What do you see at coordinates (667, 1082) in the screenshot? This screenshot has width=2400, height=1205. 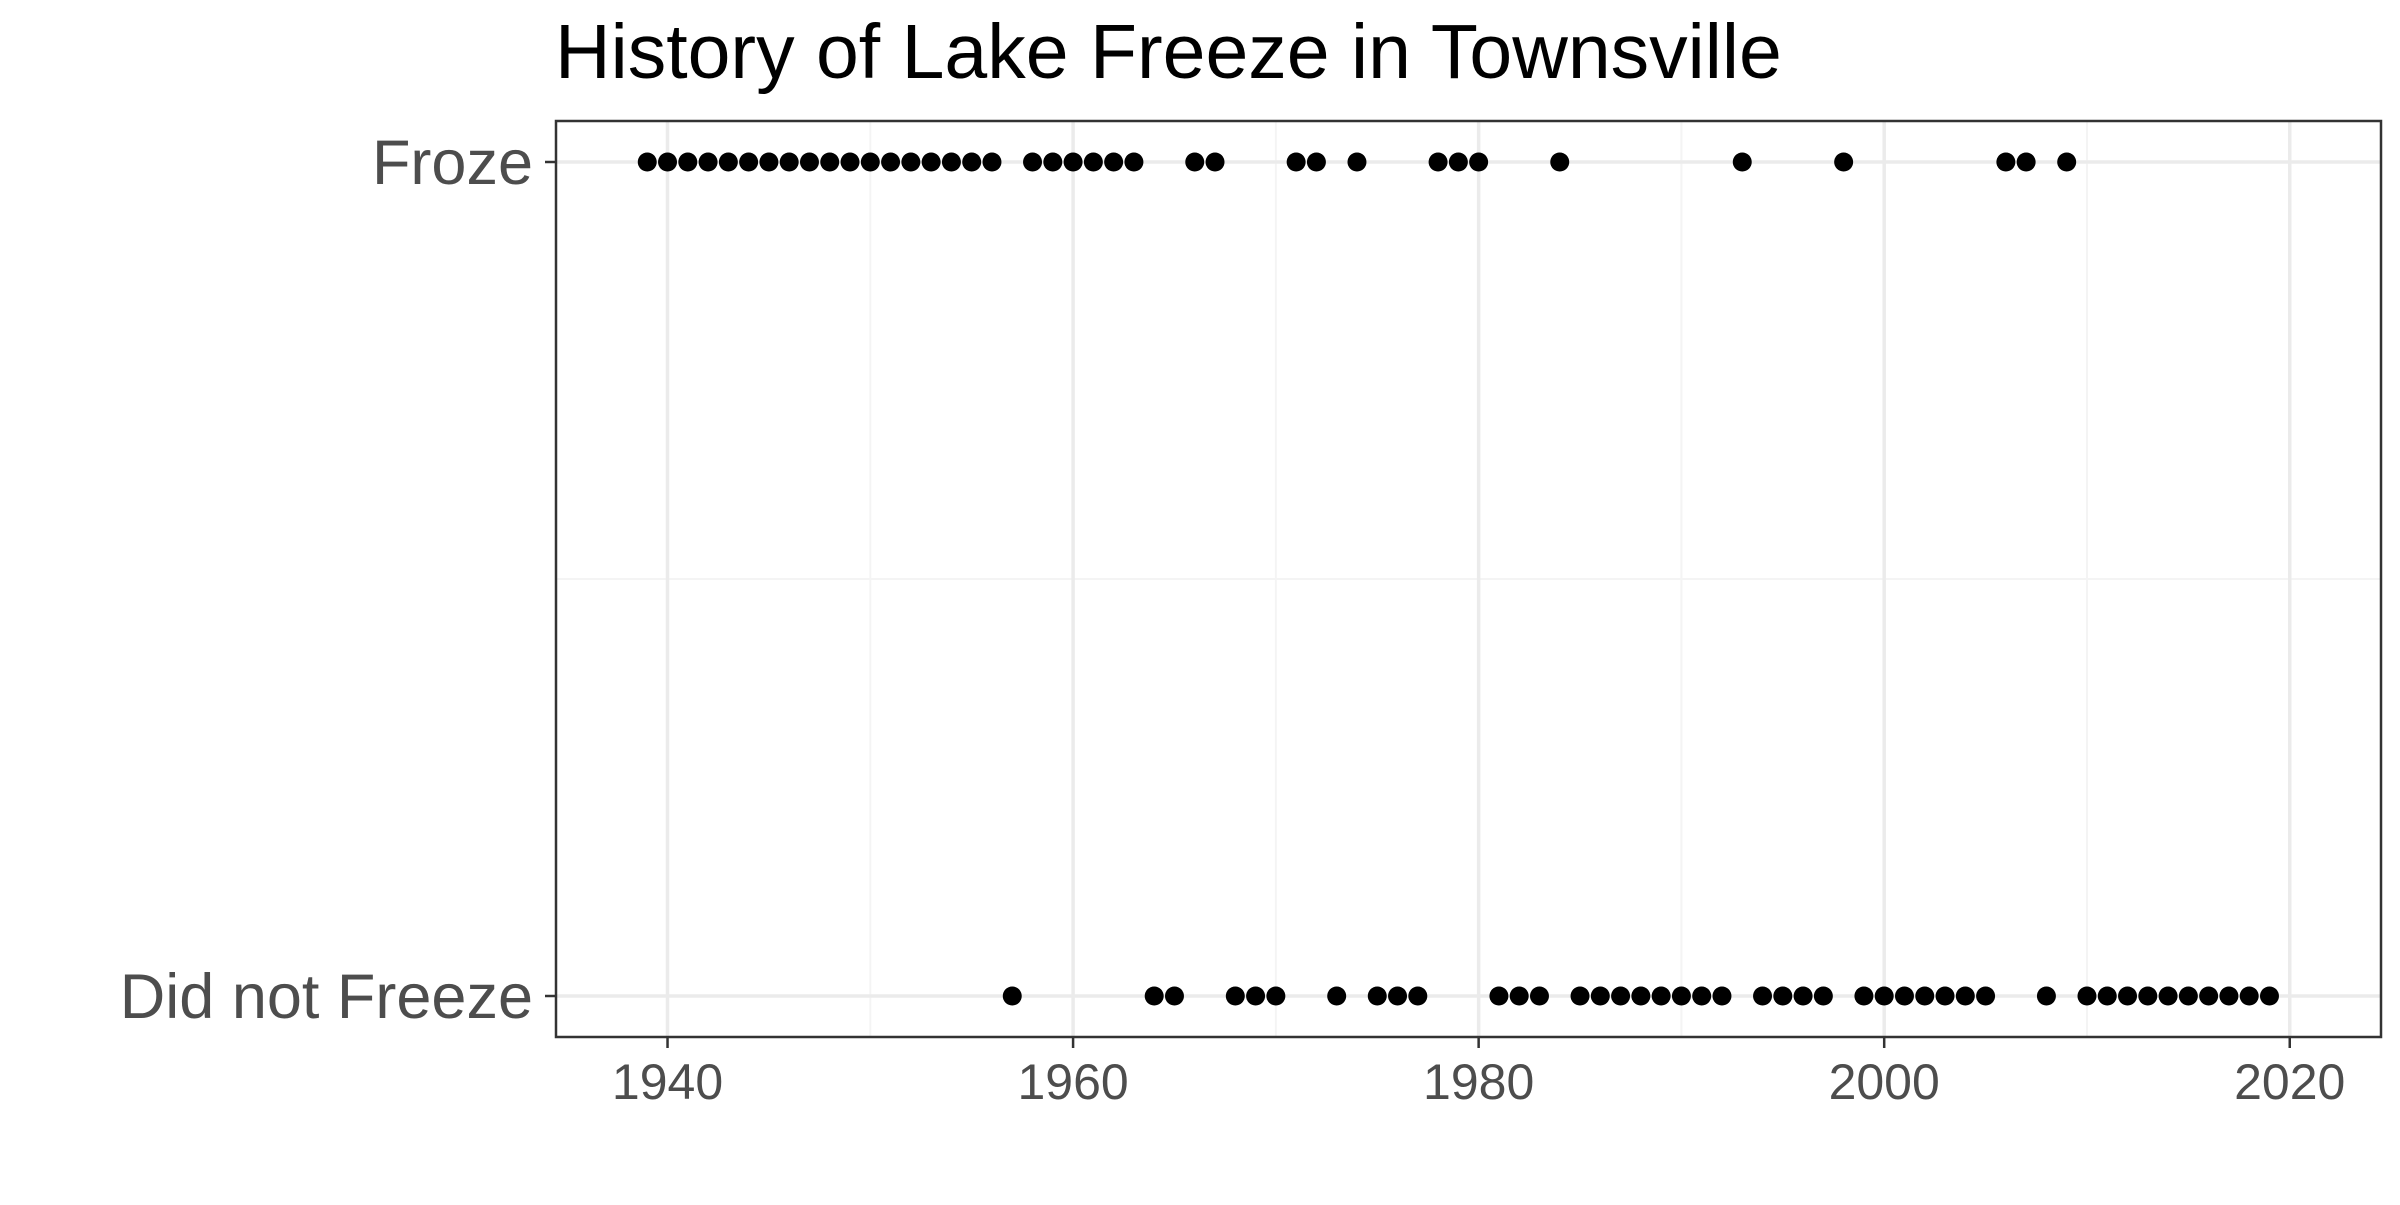 I see `x-tick-label: 1940` at bounding box center [667, 1082].